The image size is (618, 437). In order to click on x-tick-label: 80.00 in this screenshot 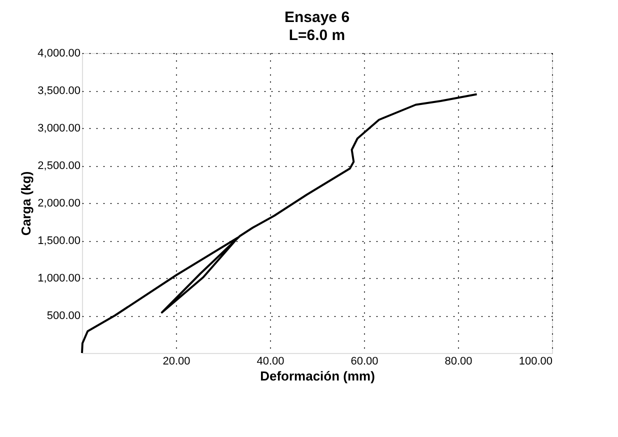, I will do `click(458, 362)`.